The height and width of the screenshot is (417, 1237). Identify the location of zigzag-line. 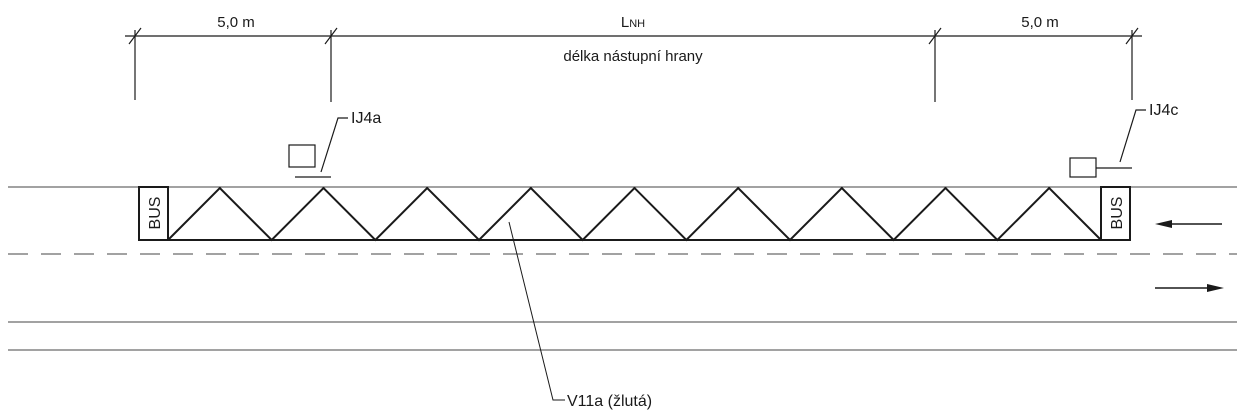
(634, 214).